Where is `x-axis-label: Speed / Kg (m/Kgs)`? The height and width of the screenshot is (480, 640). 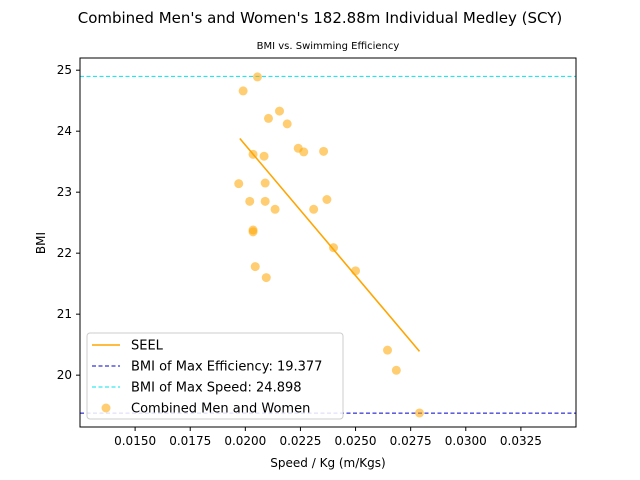 x-axis-label: Speed / Kg (m/Kgs) is located at coordinates (327, 463).